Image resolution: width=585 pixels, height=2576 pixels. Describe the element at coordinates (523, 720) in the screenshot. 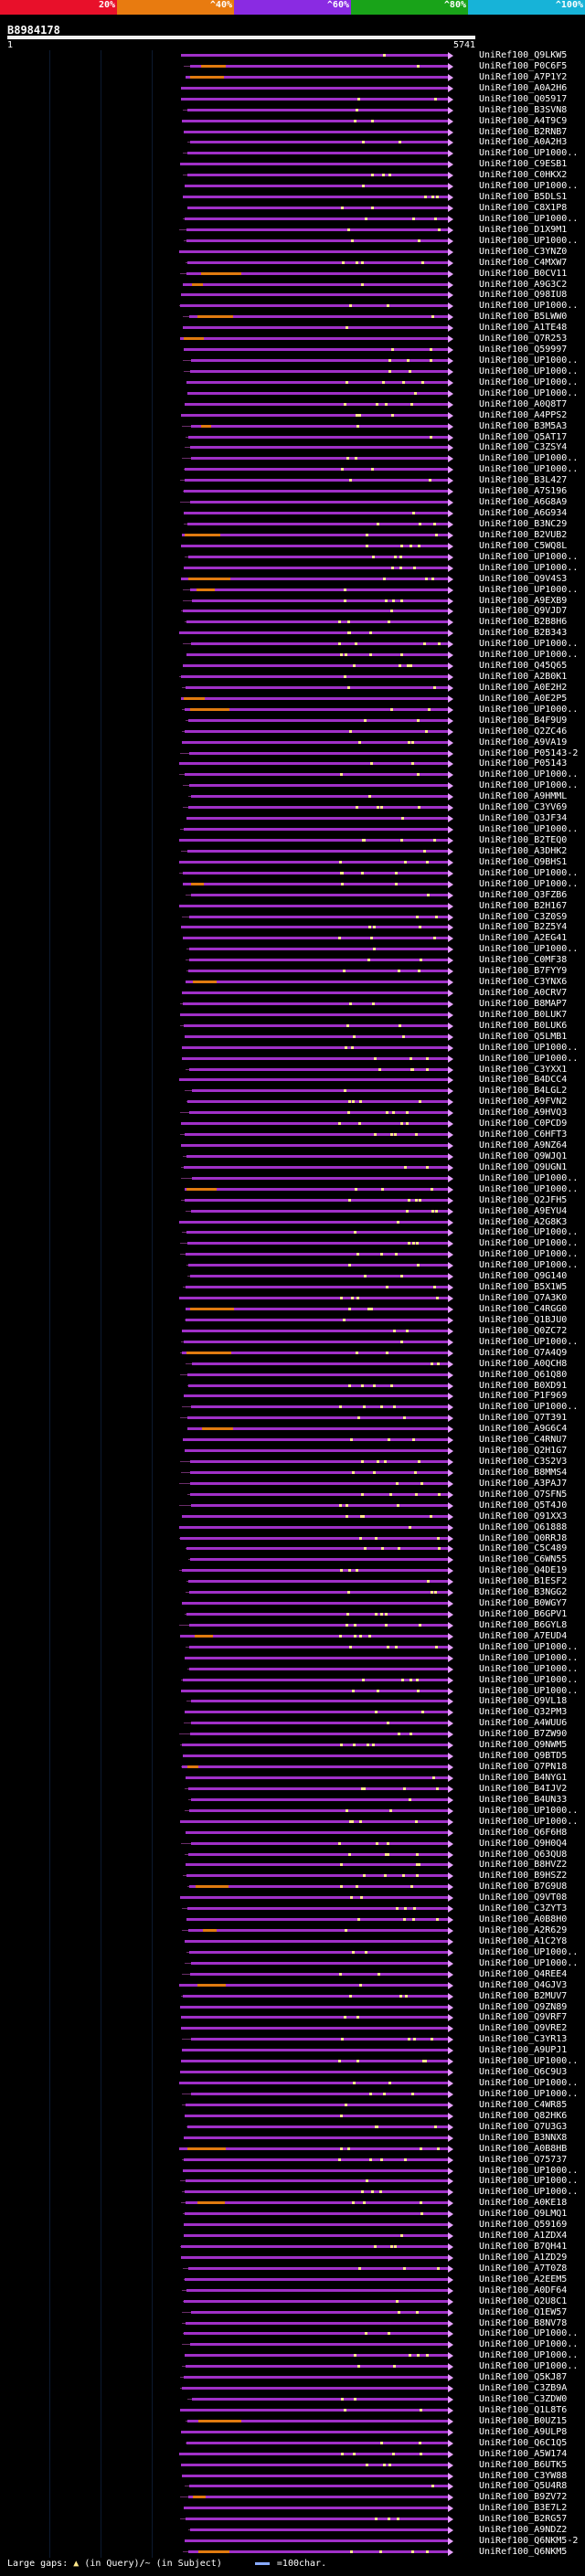

I see `hit-label: UniRef100_B4F9U9` at that location.